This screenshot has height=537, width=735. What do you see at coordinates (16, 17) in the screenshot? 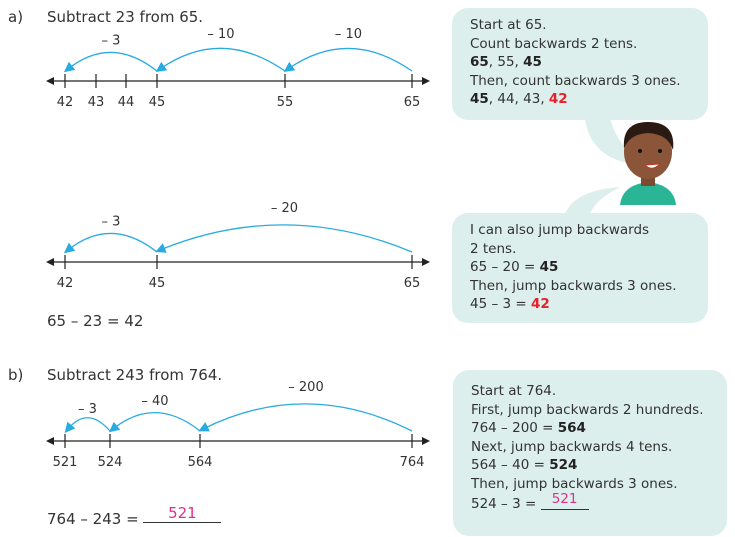
I see `part-a-label: a)` at bounding box center [16, 17].